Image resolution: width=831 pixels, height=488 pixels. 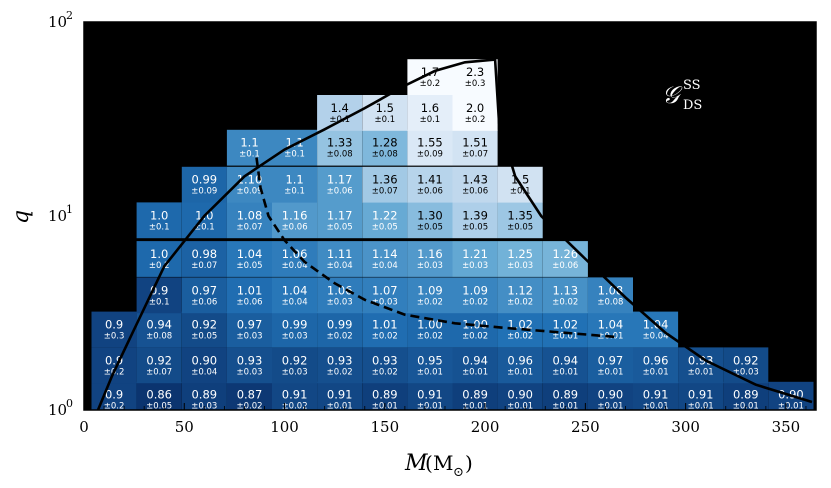 What do you see at coordinates (57, 410) in the screenshot?
I see `y-tick-label: 10` at bounding box center [57, 410].